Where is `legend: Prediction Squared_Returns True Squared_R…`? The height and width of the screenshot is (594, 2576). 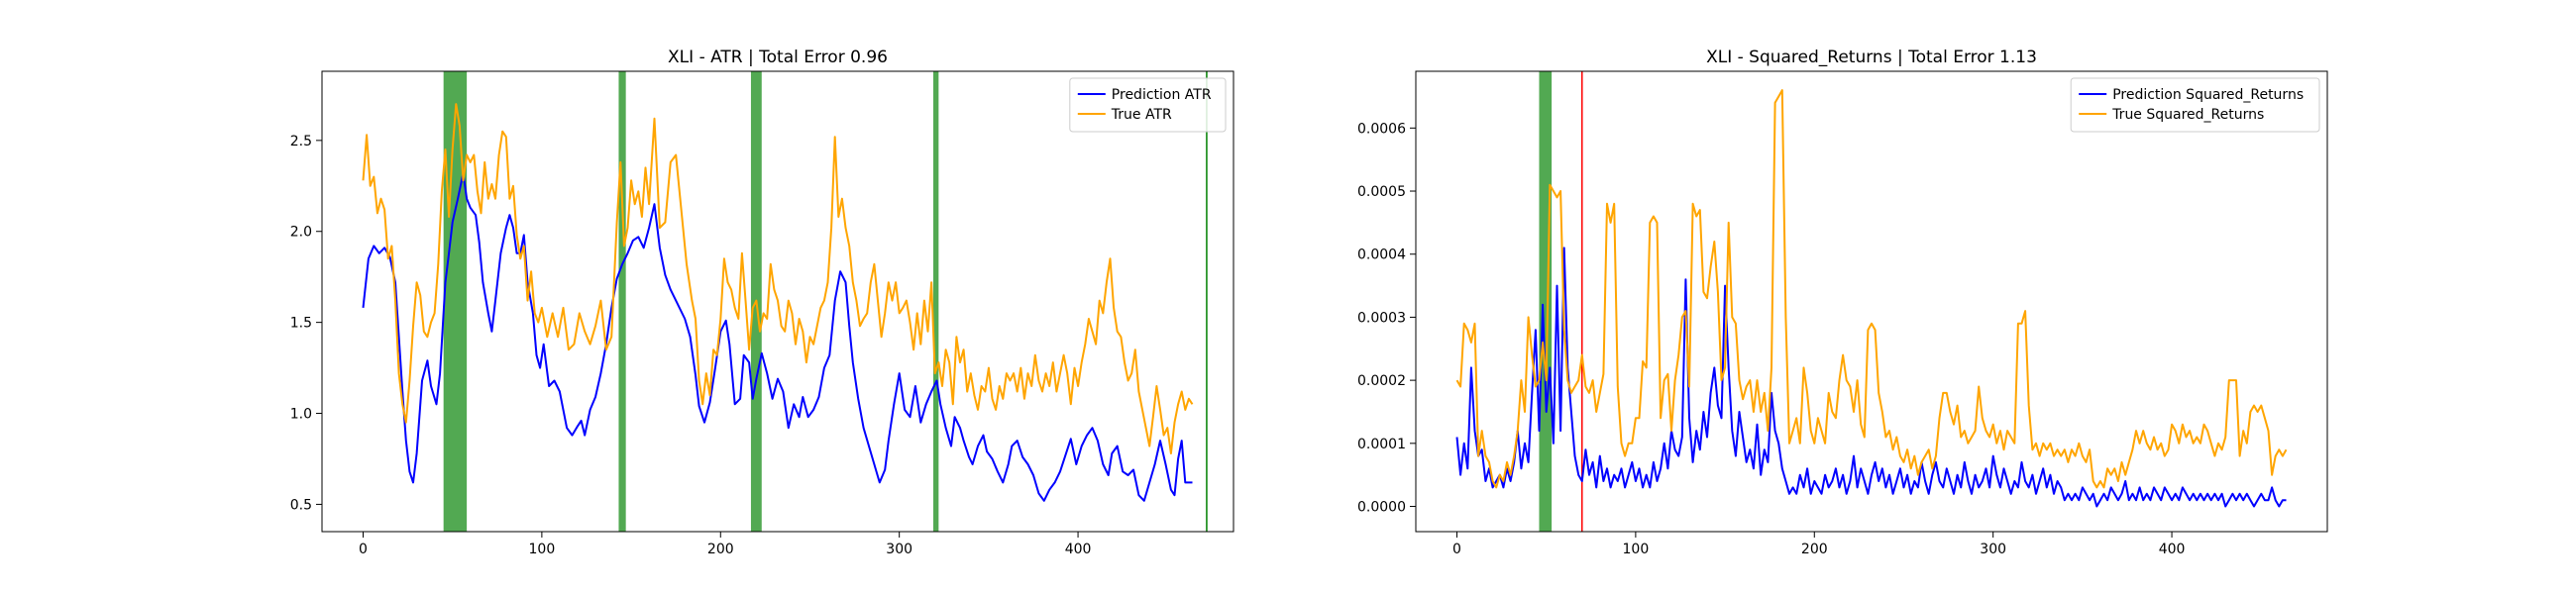 legend: Prediction Squared_Returns True Squared_R… is located at coordinates (2195, 105).